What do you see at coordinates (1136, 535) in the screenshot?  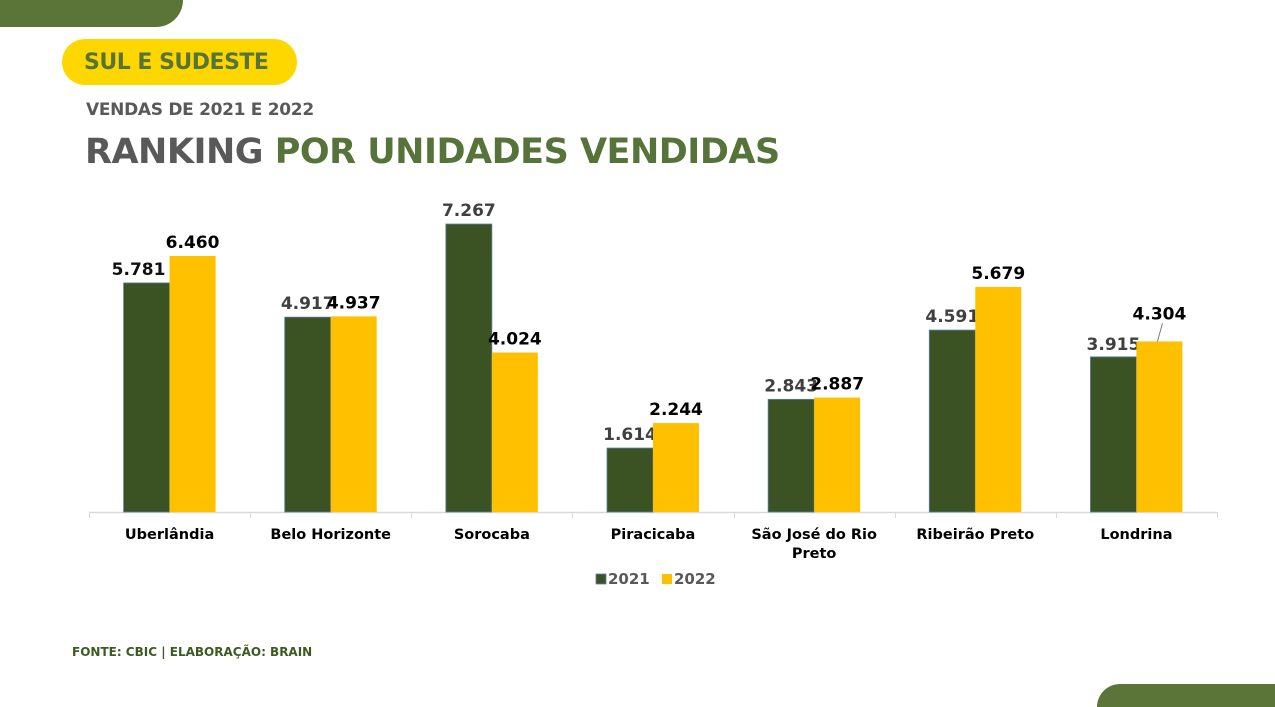 I see `category-label: Londrina` at bounding box center [1136, 535].